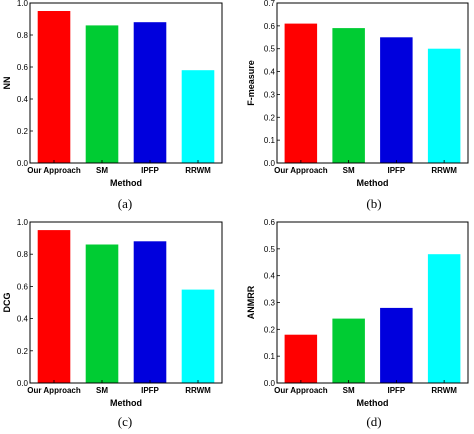 This screenshot has width=474, height=434. Describe the element at coordinates (125, 421) in the screenshot. I see `panel-caption: (c)` at that location.